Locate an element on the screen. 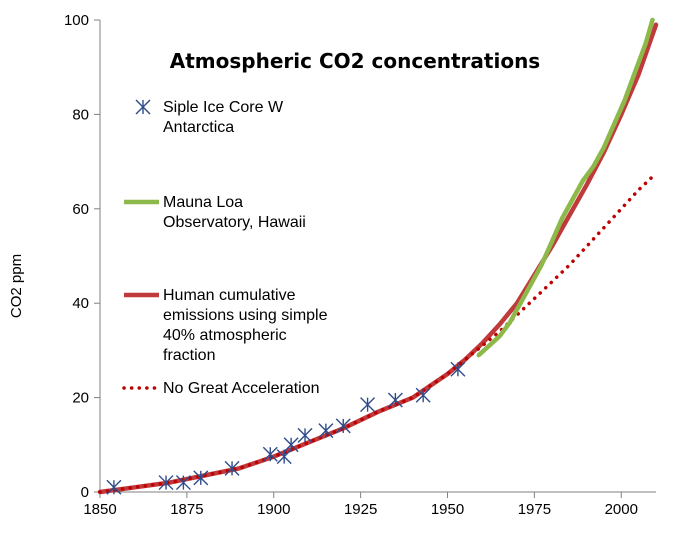  x-tick-label: 2000 is located at coordinates (621, 509).